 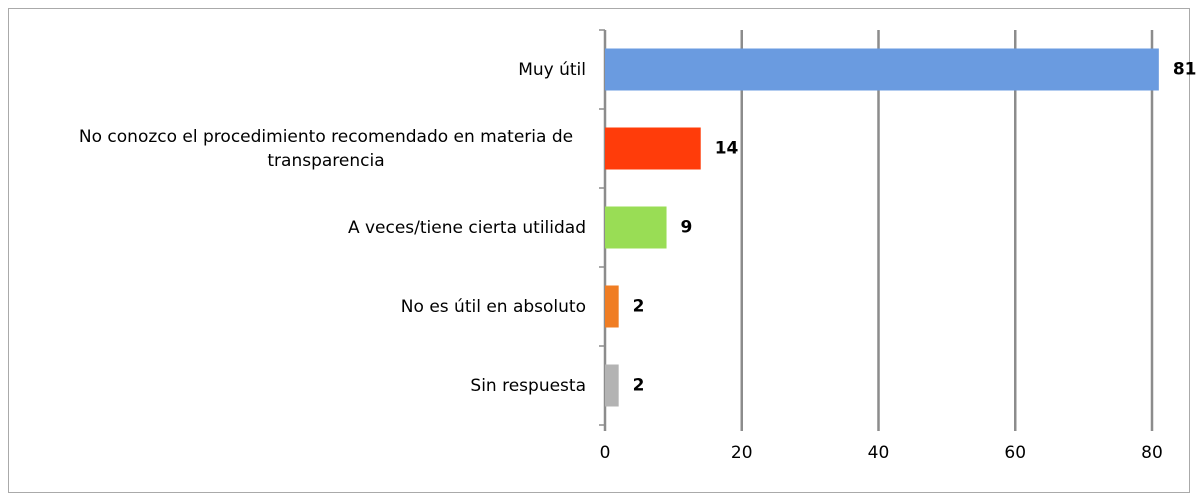 I want to click on y-tick-label: A veces/tiene cierta utilidad, so click(x=466, y=227).